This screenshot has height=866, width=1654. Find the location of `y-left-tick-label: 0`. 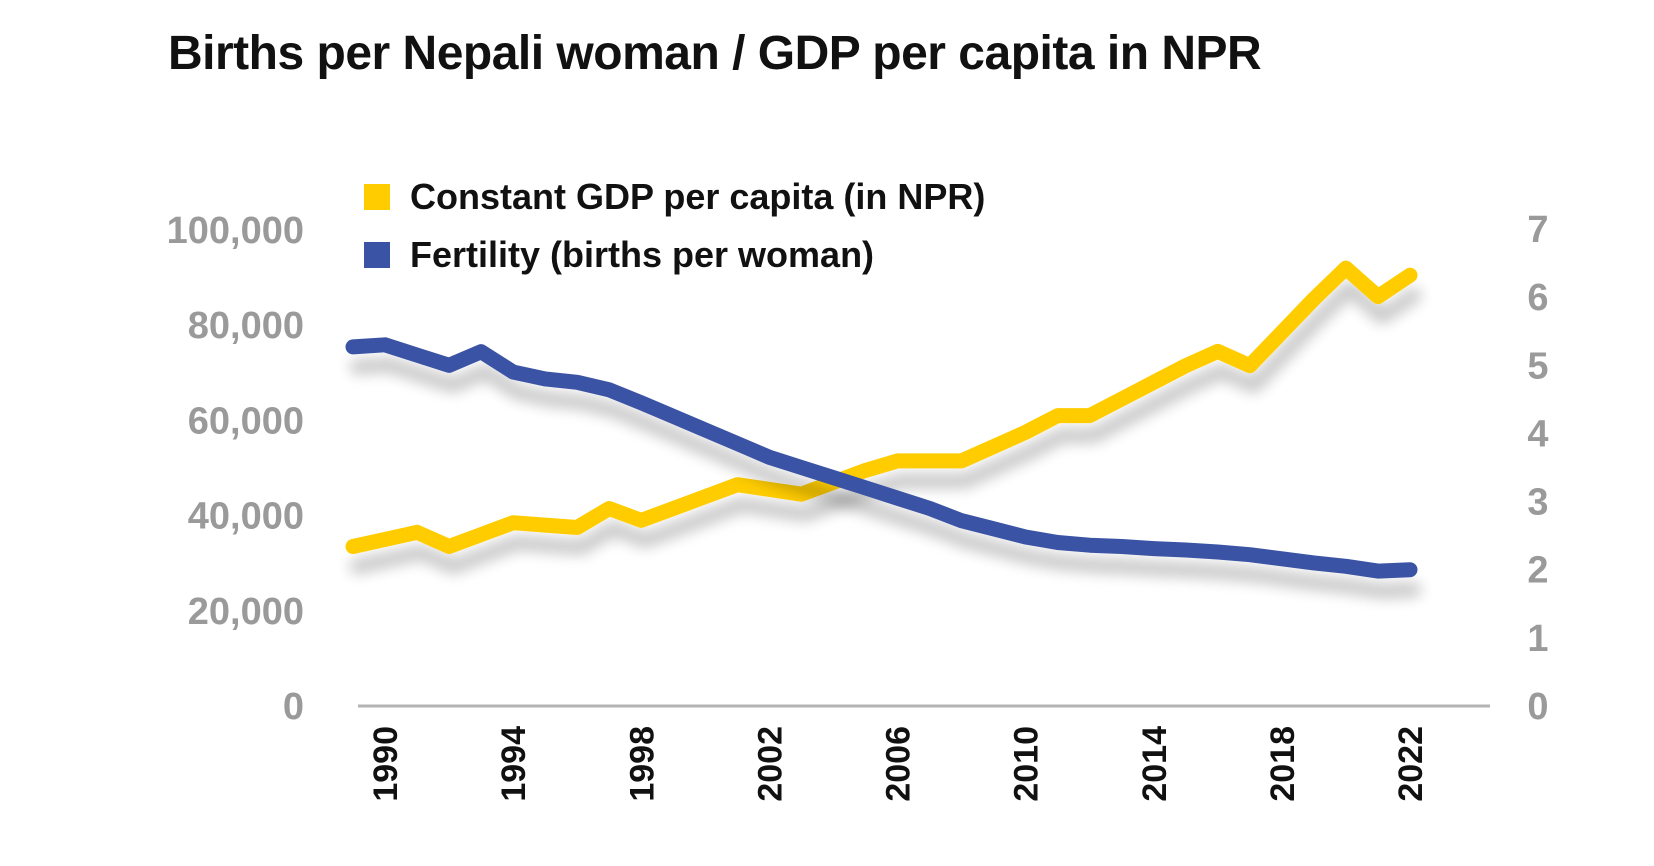

y-left-tick-label: 0 is located at coordinates (293, 707).